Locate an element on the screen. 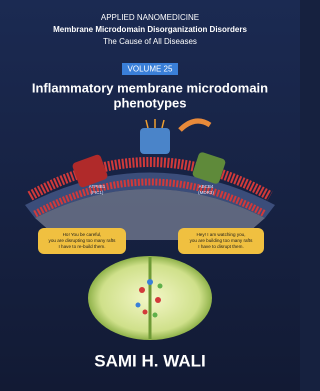  protein-label: (MDR3) is located at coordinates (206, 192).